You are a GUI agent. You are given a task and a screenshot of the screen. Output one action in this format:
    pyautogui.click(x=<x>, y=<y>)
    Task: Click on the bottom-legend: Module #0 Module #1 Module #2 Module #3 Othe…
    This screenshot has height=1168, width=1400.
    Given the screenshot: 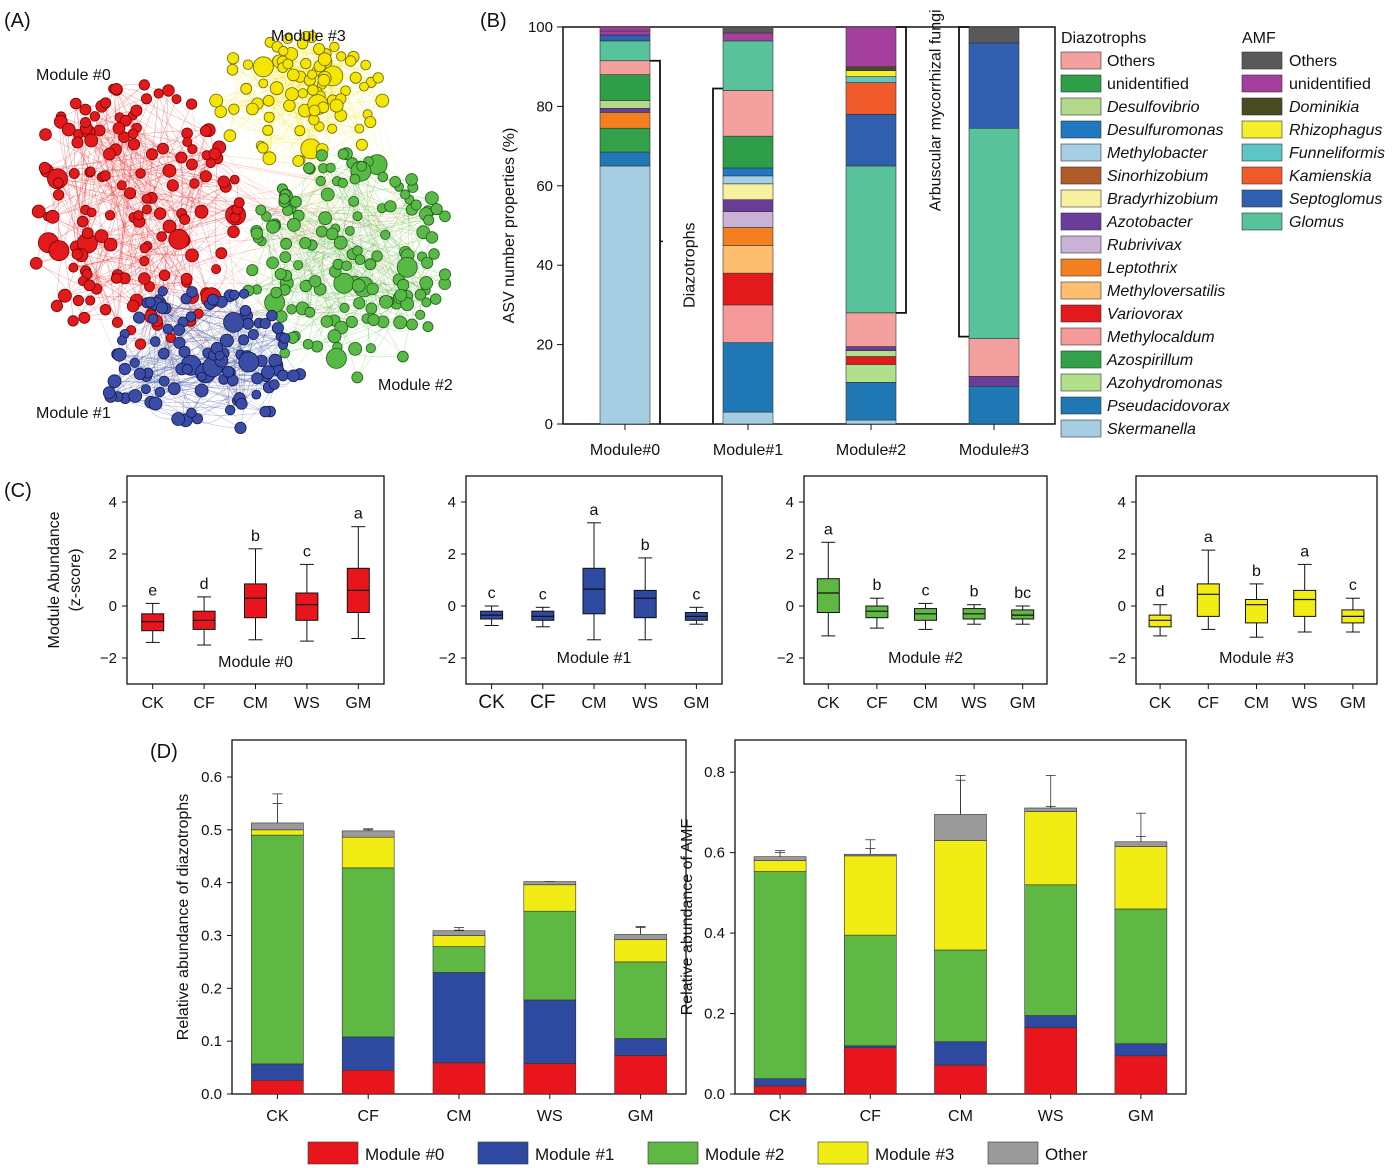 What is the action you would take?
    pyautogui.click(x=697, y=1153)
    